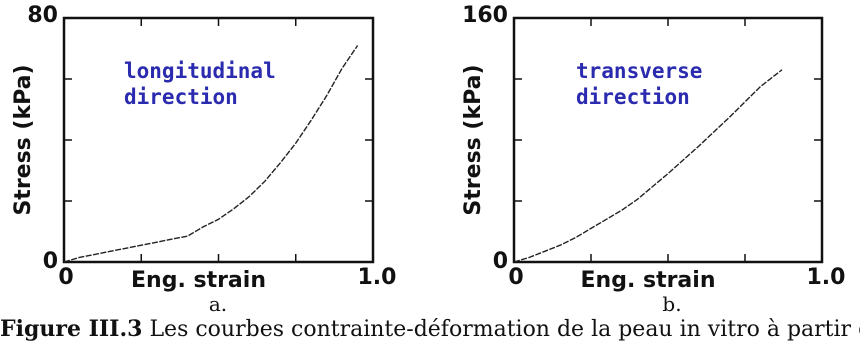 The width and height of the screenshot is (860, 345). Describe the element at coordinates (71, 329) in the screenshot. I see `caption-prefix: Figure III.3` at that location.